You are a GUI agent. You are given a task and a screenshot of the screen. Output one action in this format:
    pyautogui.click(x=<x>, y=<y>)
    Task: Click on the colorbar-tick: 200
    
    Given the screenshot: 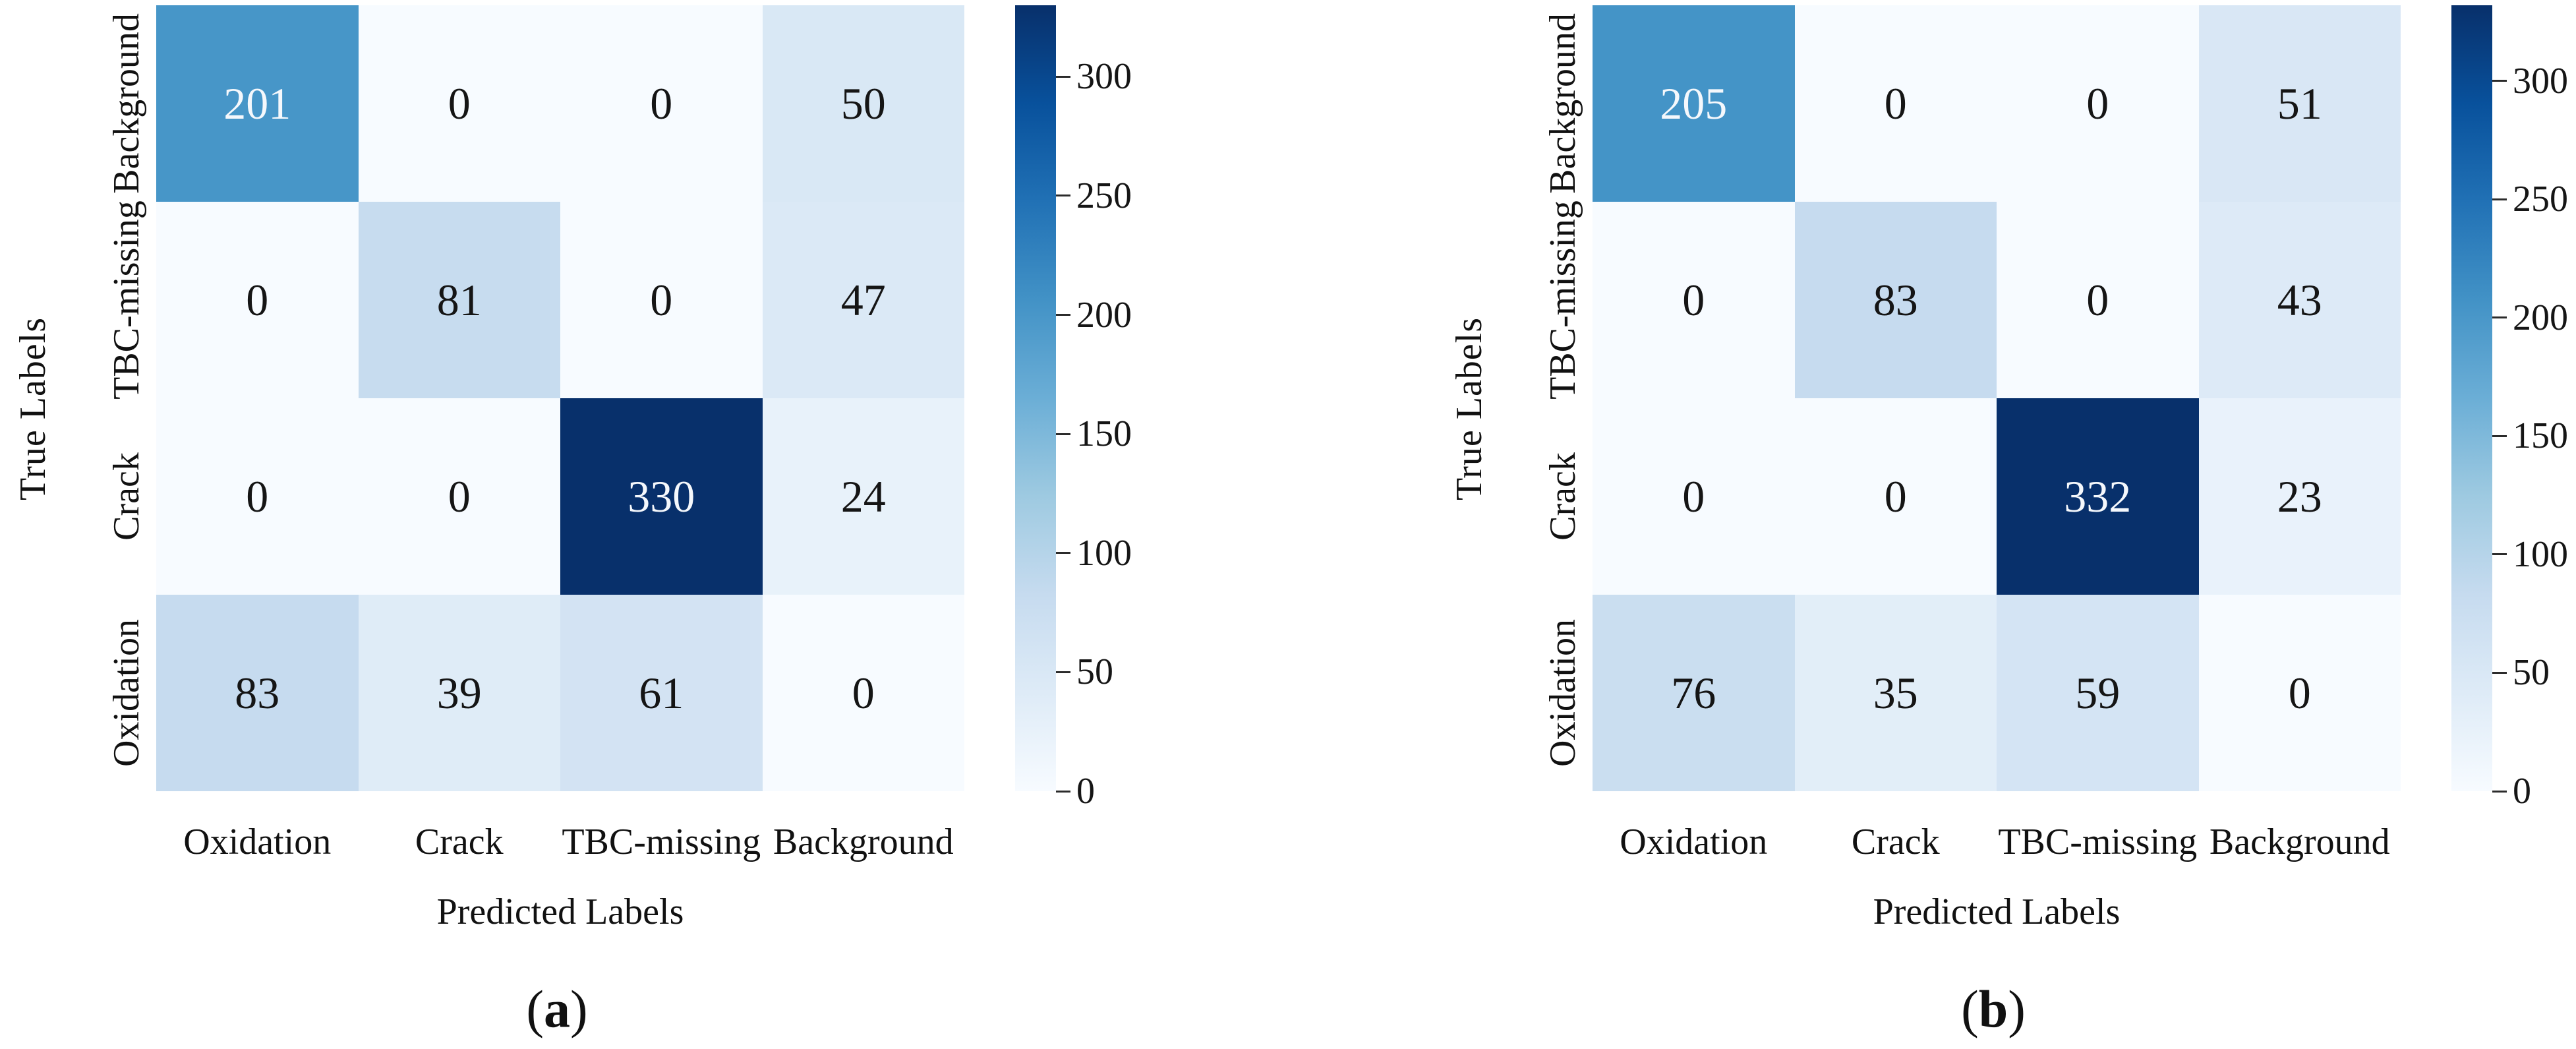 What is the action you would take?
    pyautogui.click(x=2530, y=317)
    